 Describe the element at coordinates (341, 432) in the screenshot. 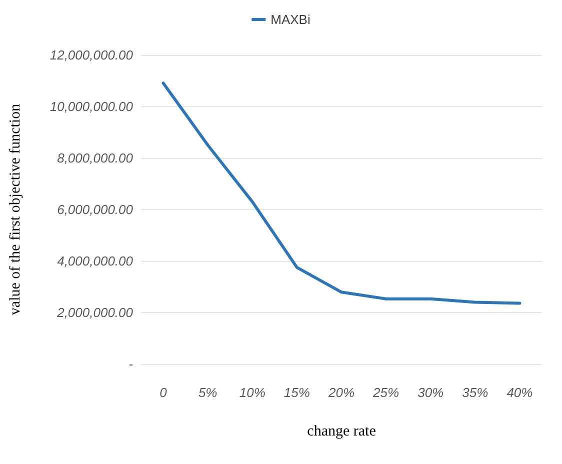

I see `x-axis-title: change rate` at that location.